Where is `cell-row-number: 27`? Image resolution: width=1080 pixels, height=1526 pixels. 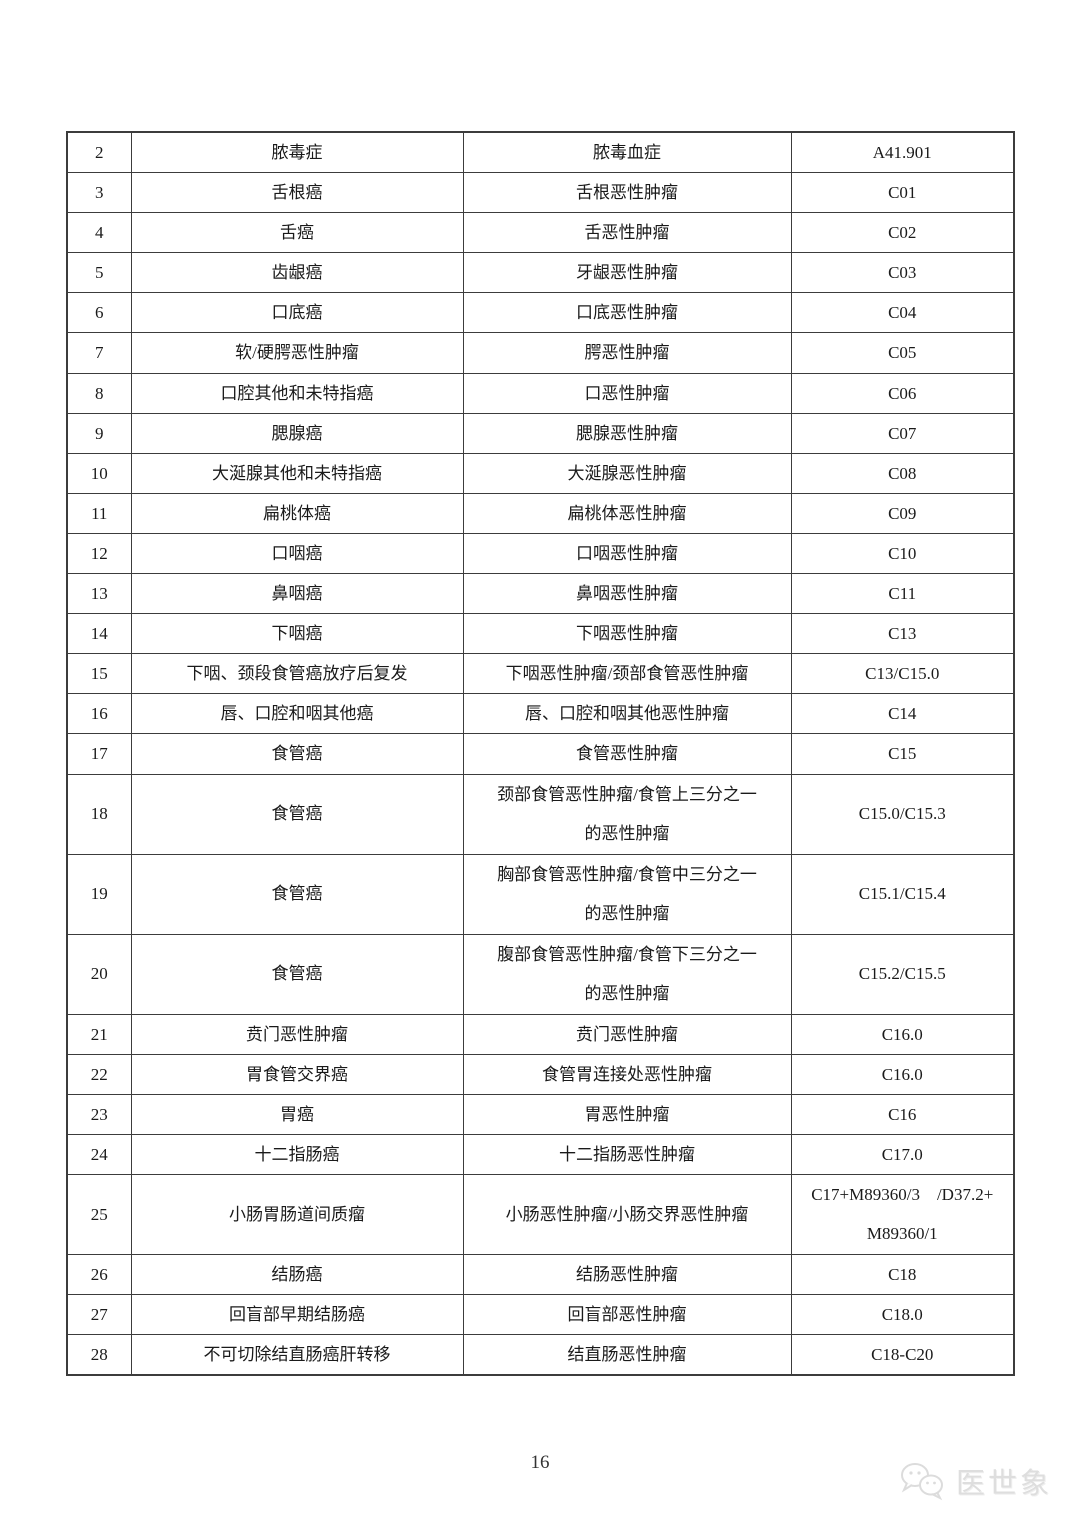 cell-row-number: 27 is located at coordinates (99, 1314).